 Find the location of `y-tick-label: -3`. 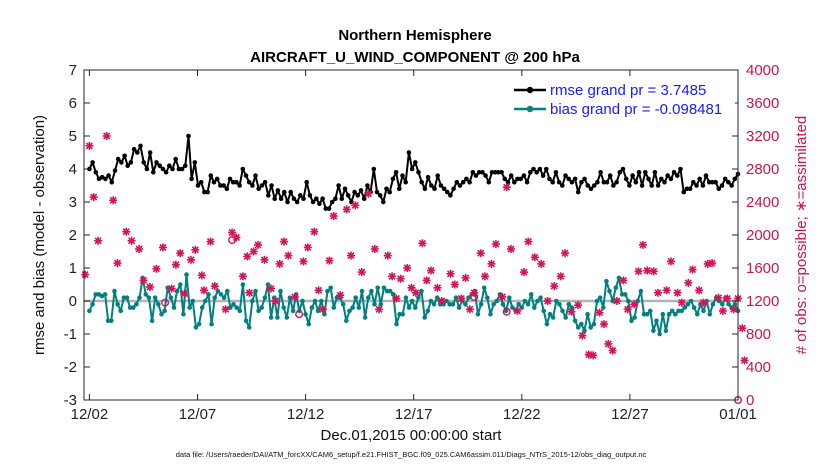

y-tick-label: -3 is located at coordinates (70, 400).